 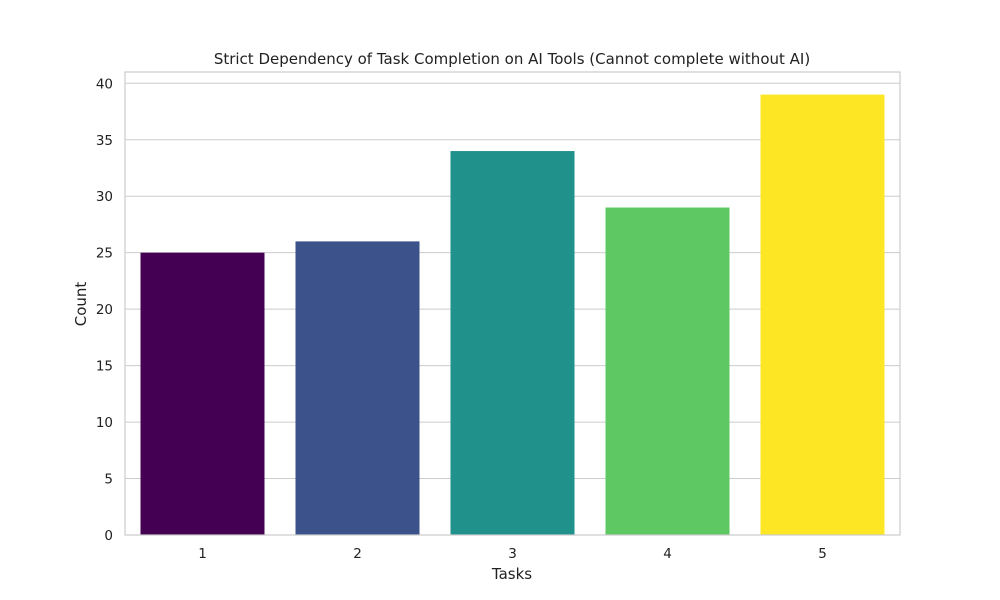 What do you see at coordinates (667, 554) in the screenshot?
I see `x-tick-label: 4` at bounding box center [667, 554].